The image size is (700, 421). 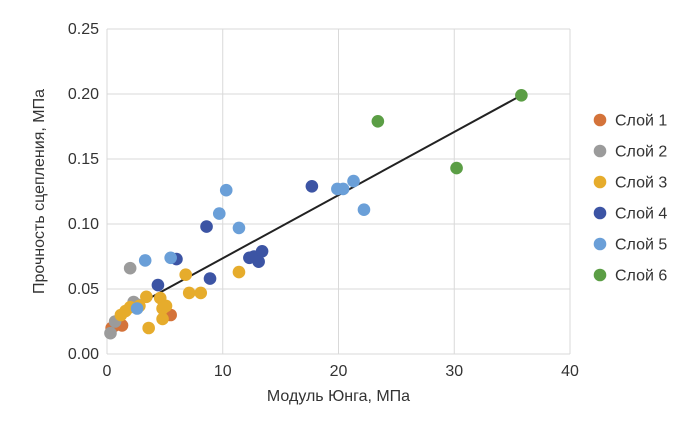 What do you see at coordinates (641, 183) in the screenshot?
I see `legend-label-layer-3: Слой 3` at bounding box center [641, 183].